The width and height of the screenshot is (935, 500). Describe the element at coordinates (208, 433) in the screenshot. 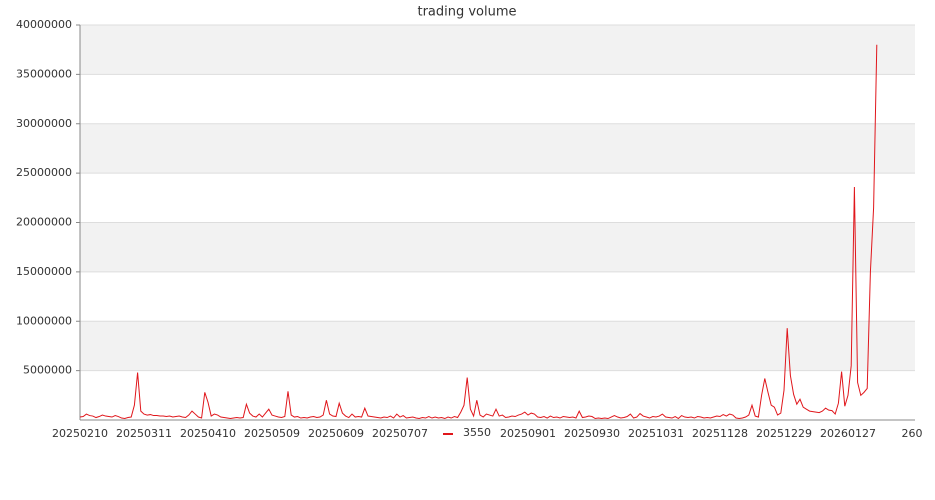

I see `x-tick-label: 20250410` at that location.